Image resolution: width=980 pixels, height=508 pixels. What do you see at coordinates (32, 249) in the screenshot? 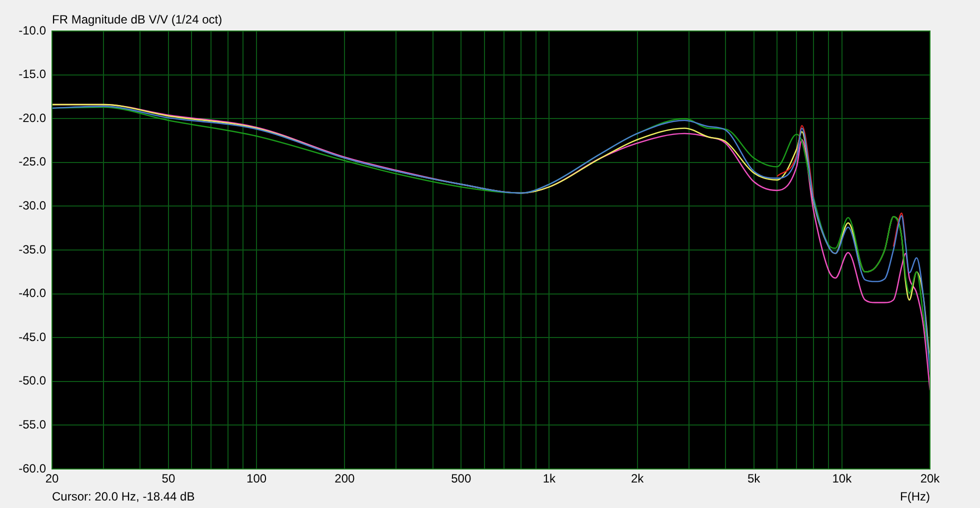
I see `y-tick-label: -35.0` at bounding box center [32, 249].